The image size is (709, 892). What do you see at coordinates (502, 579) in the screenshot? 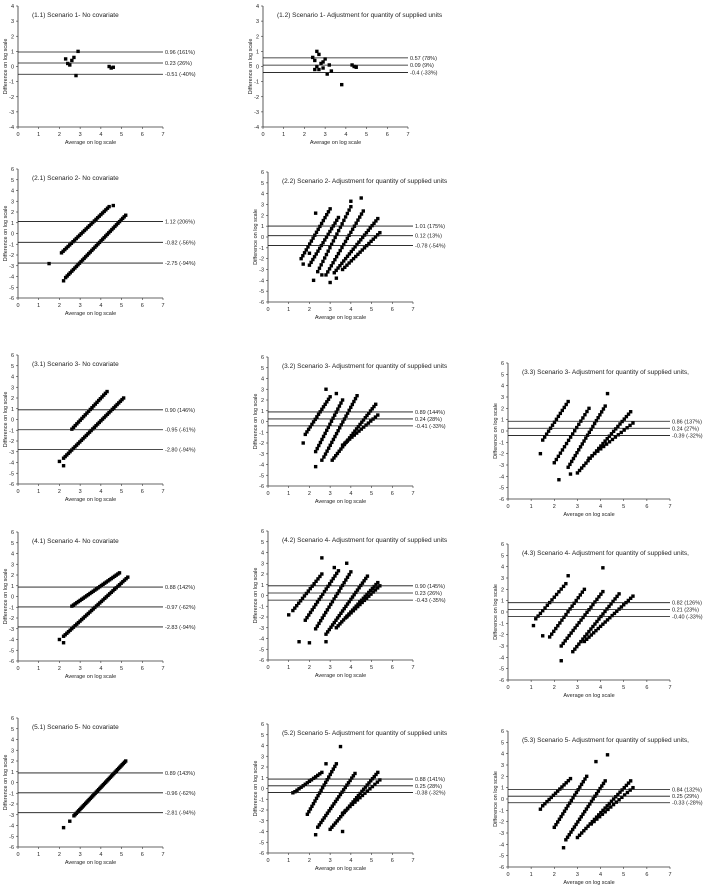
I see `y-tick-label: 3` at bounding box center [502, 579].